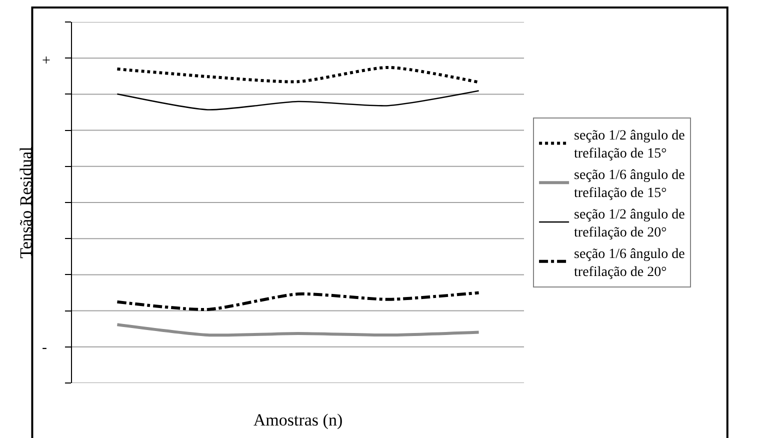  I want to click on legend-label: seção 1/6 ângulo de trefilação de 20°, so click(629, 263).